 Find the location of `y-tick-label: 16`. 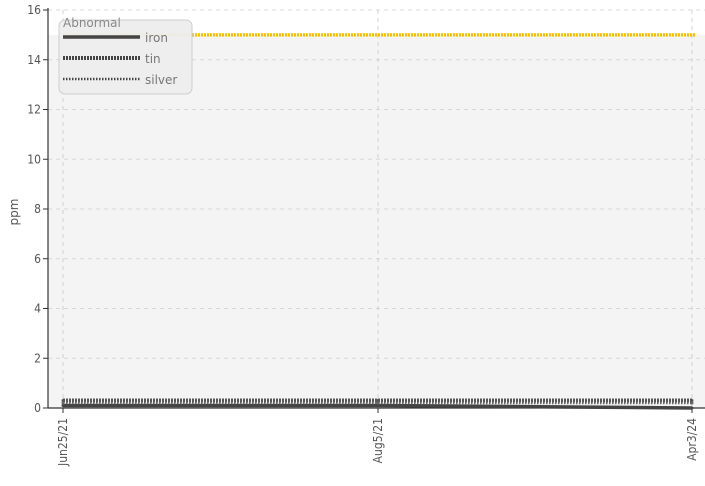

y-tick-label: 16 is located at coordinates (34, 10).